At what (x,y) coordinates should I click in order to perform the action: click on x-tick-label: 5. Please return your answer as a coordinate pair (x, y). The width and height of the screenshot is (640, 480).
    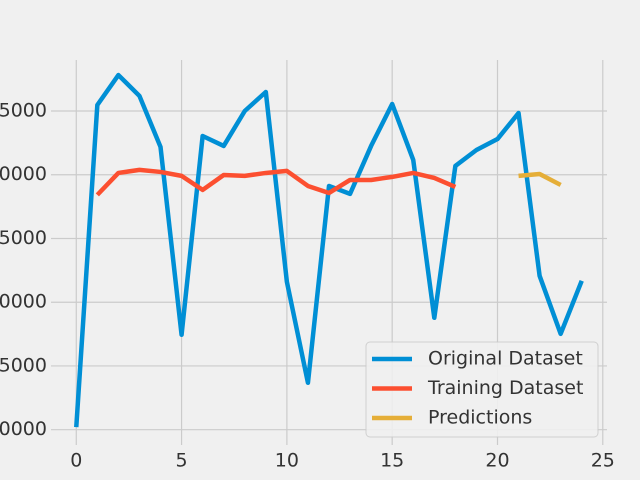
    Looking at the image, I should click on (182, 461).